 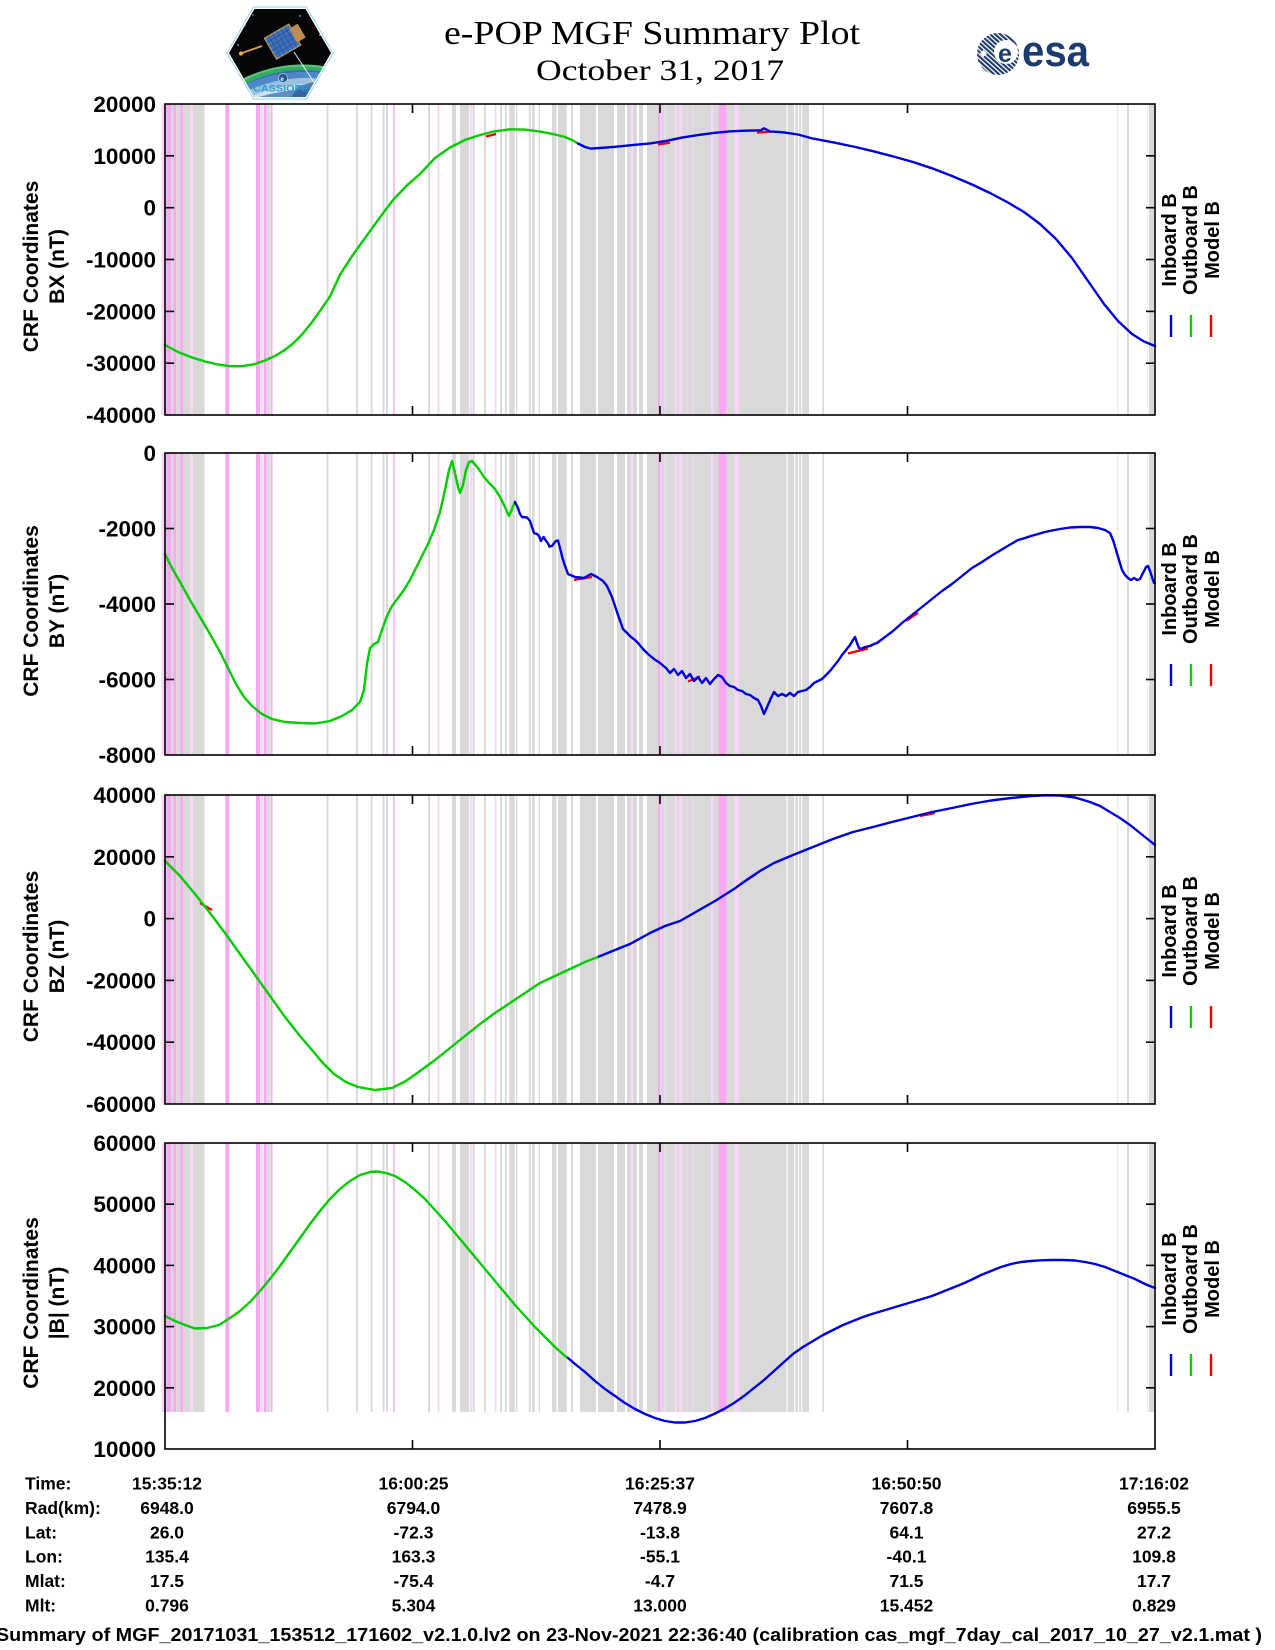 What do you see at coordinates (652, 33) in the screenshot?
I see `svg-text: e-POP MGF Summary Plot` at bounding box center [652, 33].